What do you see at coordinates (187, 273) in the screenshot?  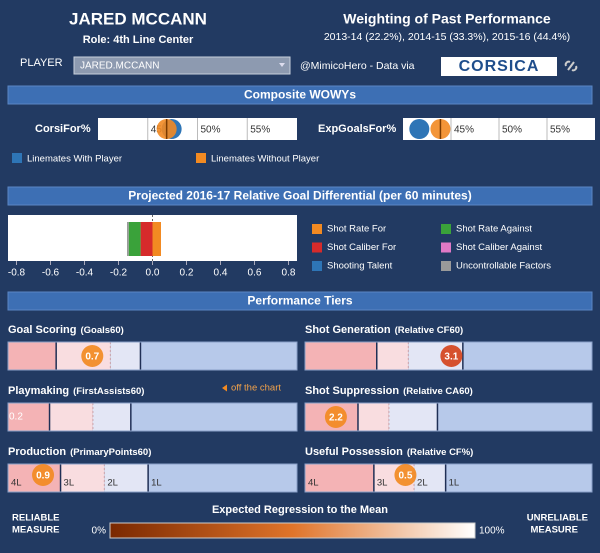 I see `x-tick-label: 0.2` at bounding box center [187, 273].